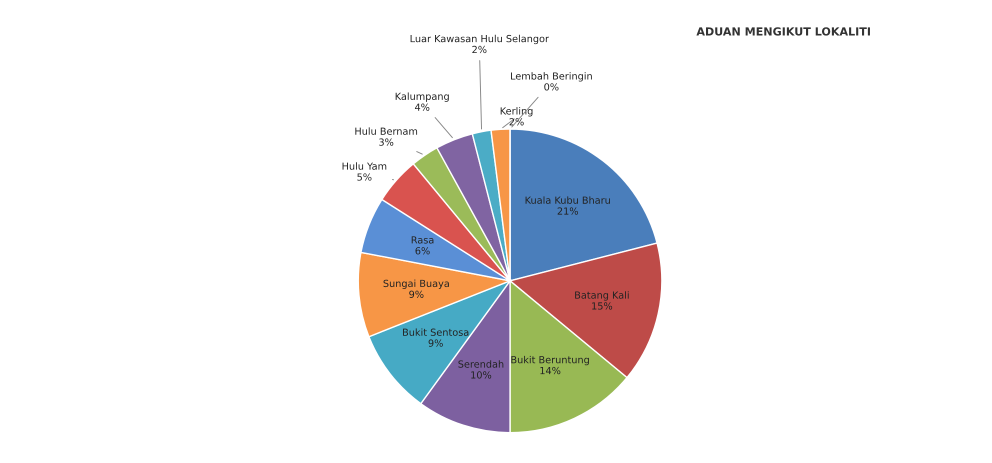 The width and height of the screenshot is (992, 463). What do you see at coordinates (551, 87) in the screenshot?
I see `text: 0%` at bounding box center [551, 87].